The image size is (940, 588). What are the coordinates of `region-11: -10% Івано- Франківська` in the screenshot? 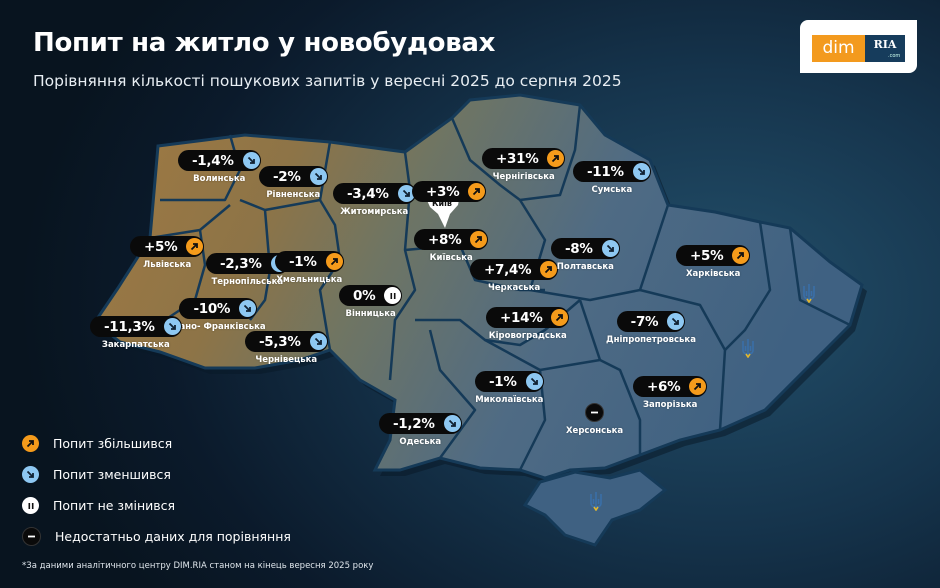 It's located at (218, 315).